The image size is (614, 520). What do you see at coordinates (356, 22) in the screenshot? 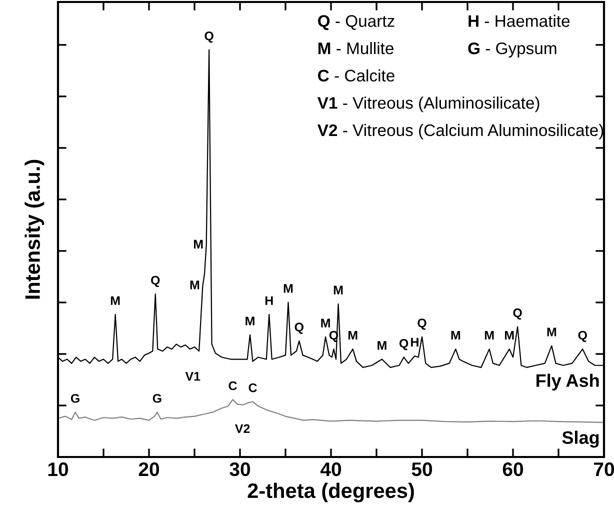
I see `text: Q - Quartz` at bounding box center [356, 22].